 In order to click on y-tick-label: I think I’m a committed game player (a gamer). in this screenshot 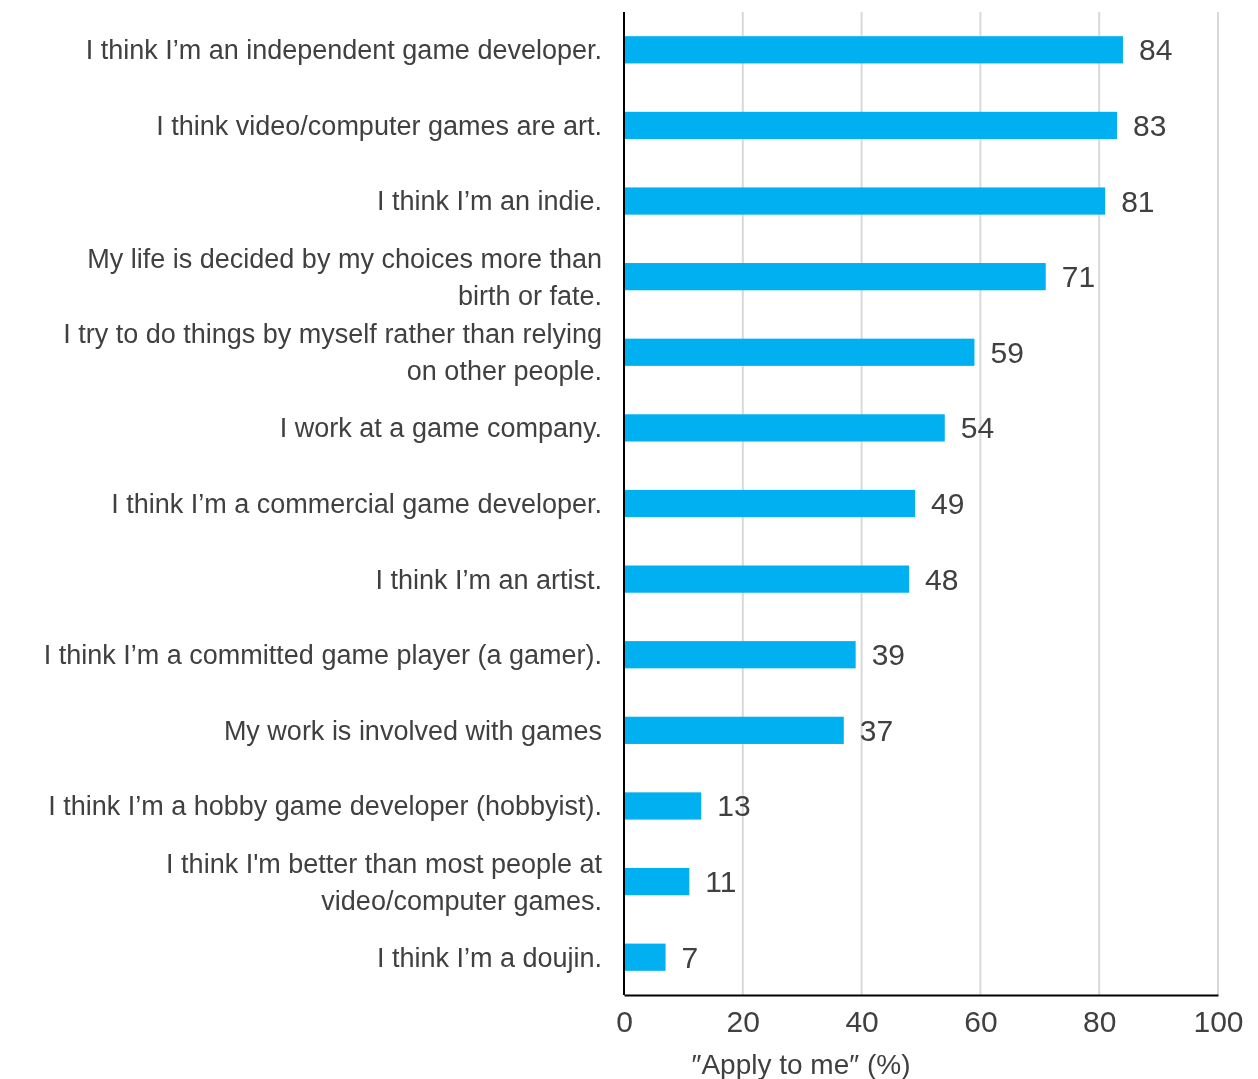, I will do `click(322, 655)`.